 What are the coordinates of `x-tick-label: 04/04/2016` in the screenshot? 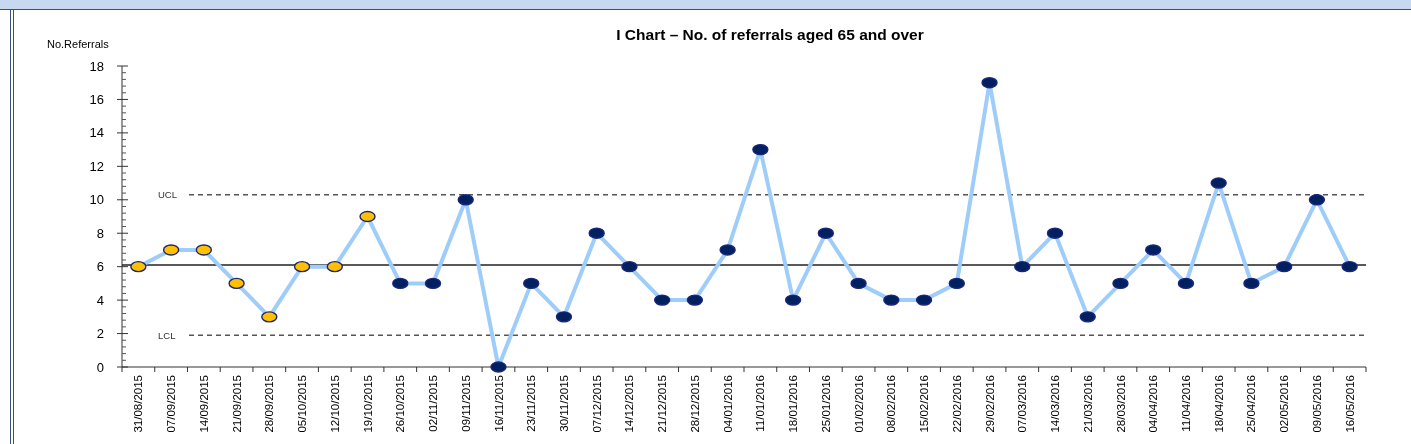 It's located at (1153, 404).